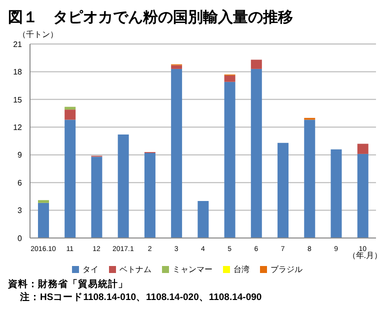 The image size is (390, 335). Describe the element at coordinates (192, 269) in the screenshot. I see `legend-label: ミャンマー` at that location.